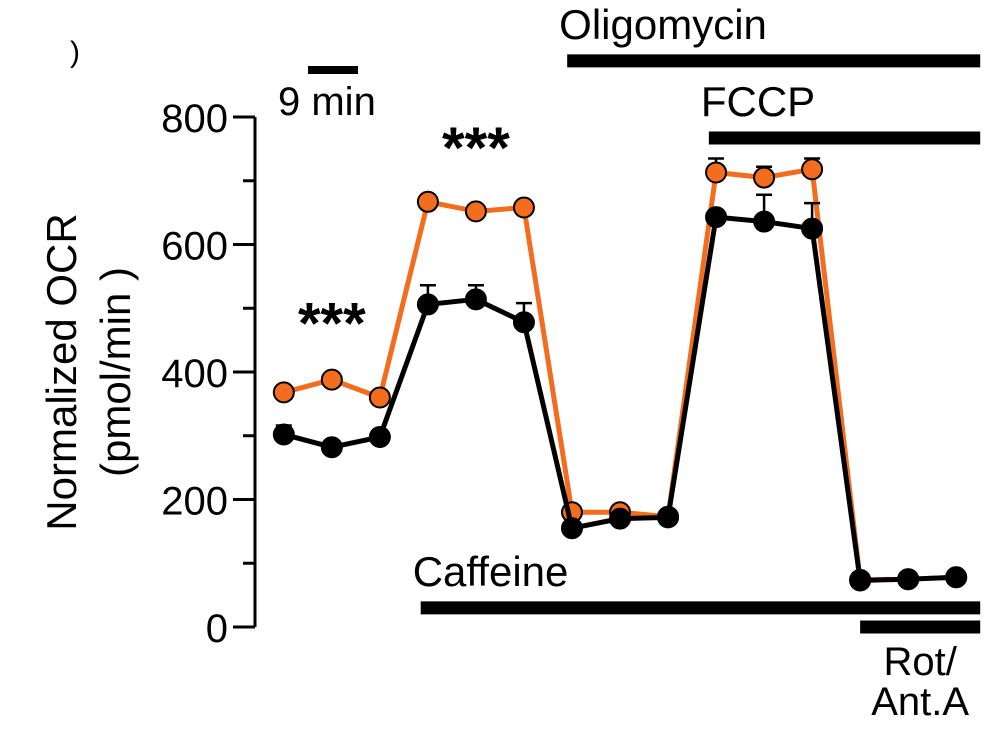  I want to click on treatment-label: Rot/Ant.A, so click(920, 682).